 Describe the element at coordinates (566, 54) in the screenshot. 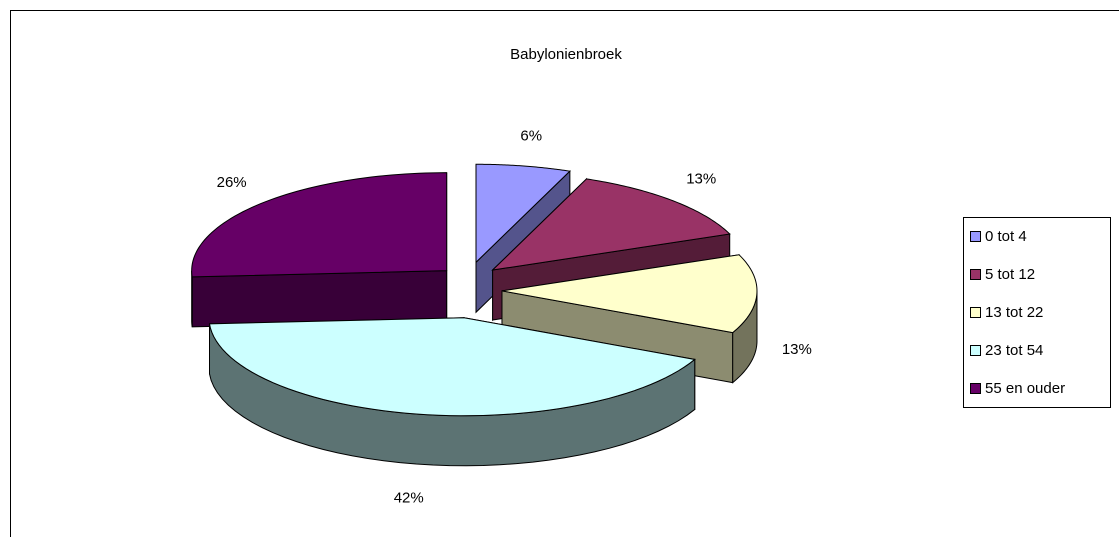

I see `chart-title: Babylonienbroek` at that location.